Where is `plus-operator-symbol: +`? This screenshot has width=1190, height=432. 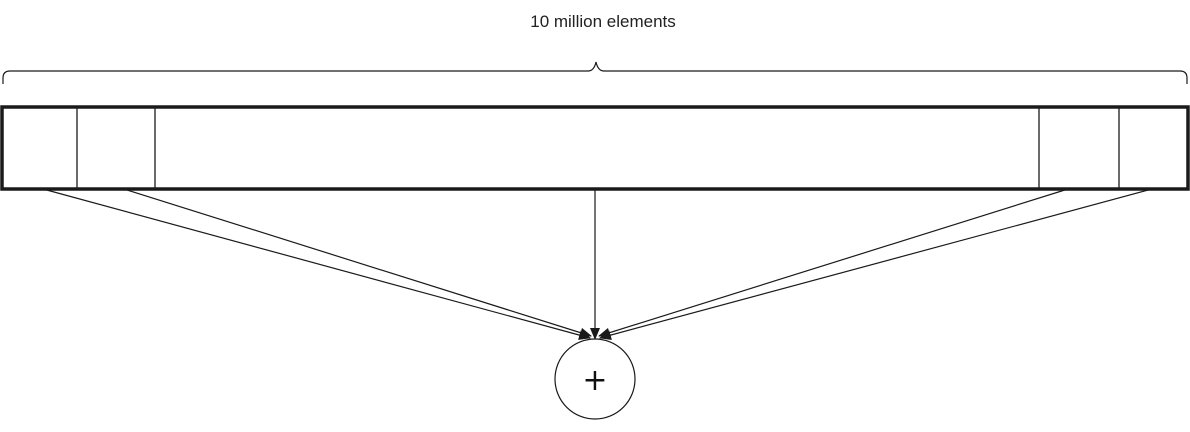
plus-operator-symbol: + is located at coordinates (594, 380).